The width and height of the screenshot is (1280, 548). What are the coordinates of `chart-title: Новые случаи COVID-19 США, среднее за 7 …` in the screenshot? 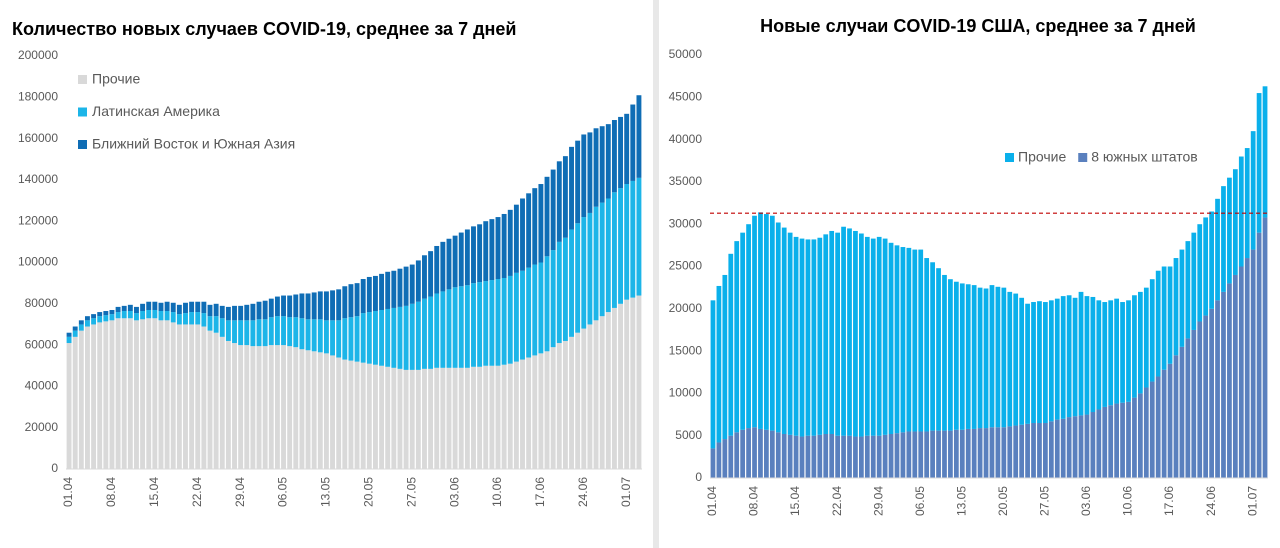 It's located at (978, 26).